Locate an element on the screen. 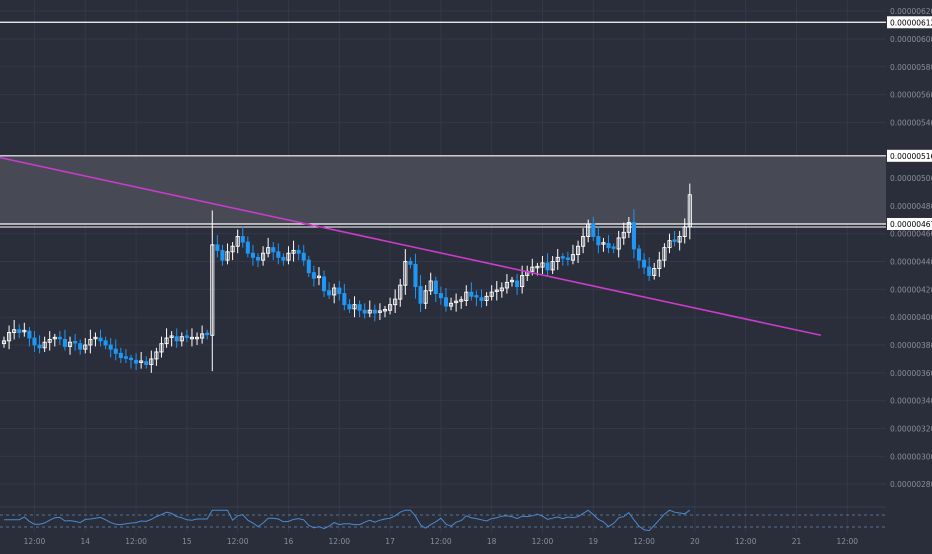 The height and width of the screenshot is (554, 932). price-level-label-box is located at coordinates (909, 22).